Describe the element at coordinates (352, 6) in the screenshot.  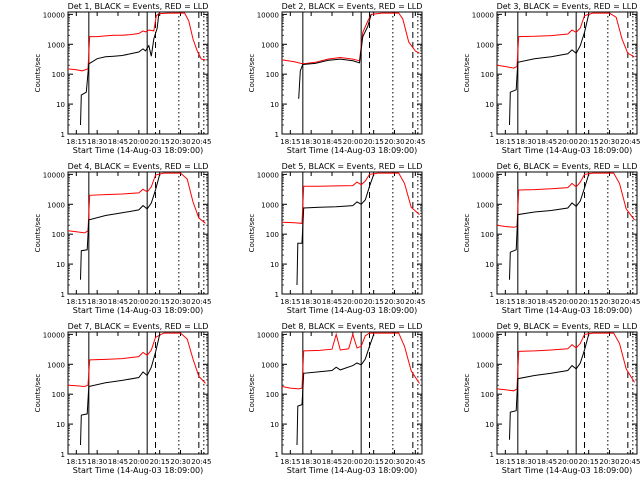
I see `panel-title: Det 2, BLACK = Events, RED = LLD` at that location.